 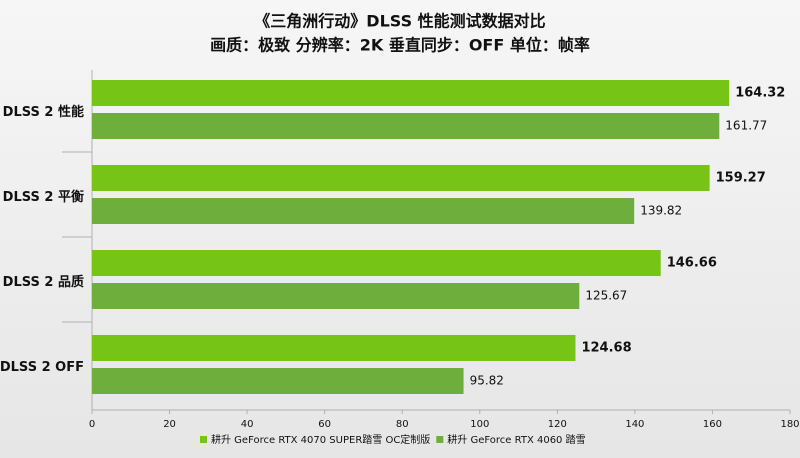 I want to click on x-tick-label: 120, so click(x=557, y=424).